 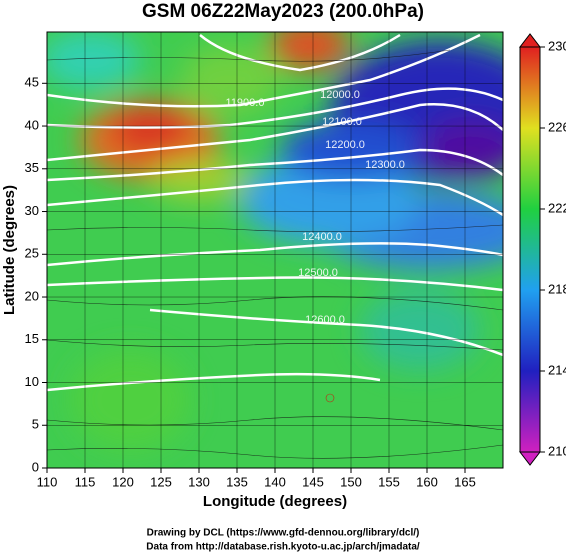 What do you see at coordinates (345, 145) in the screenshot?
I see `contour-label: 12200.0` at bounding box center [345, 145].